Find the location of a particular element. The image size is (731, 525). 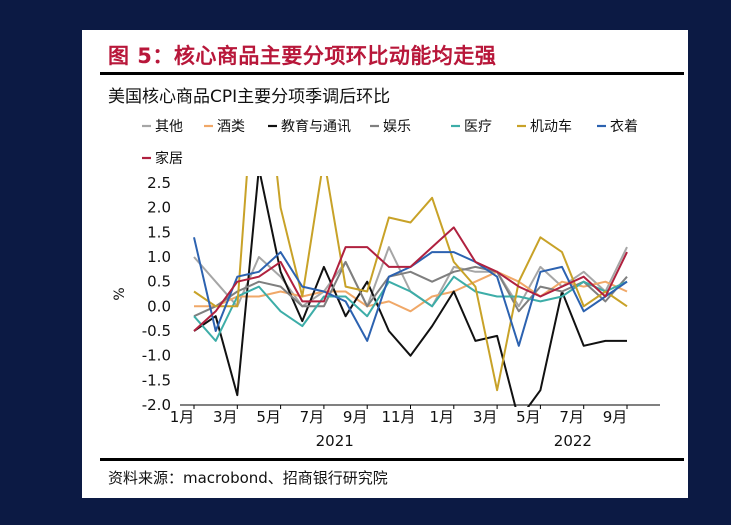

legend-item: 衣着 is located at coordinates (617, 127).